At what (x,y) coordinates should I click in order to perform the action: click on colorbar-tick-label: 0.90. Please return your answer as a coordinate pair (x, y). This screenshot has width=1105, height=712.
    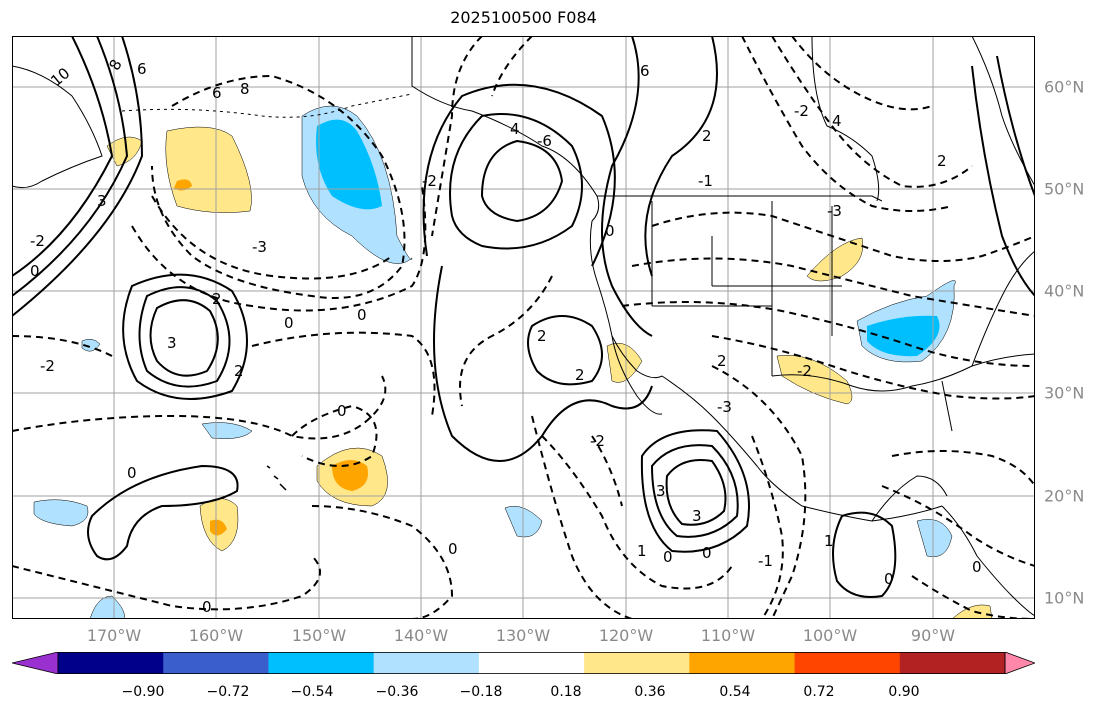
    Looking at the image, I should click on (904, 692).